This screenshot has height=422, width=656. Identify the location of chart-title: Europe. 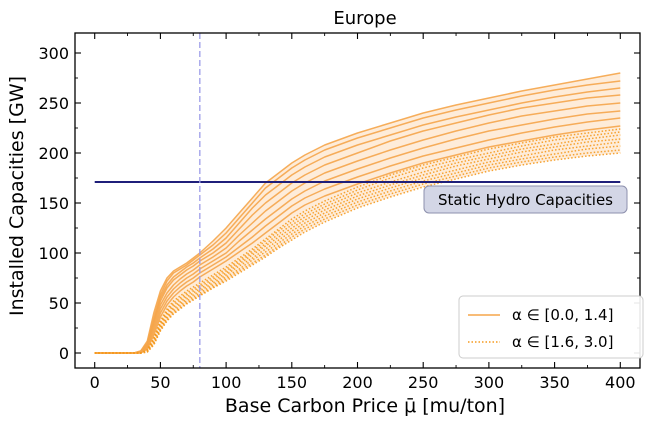
(364, 18).